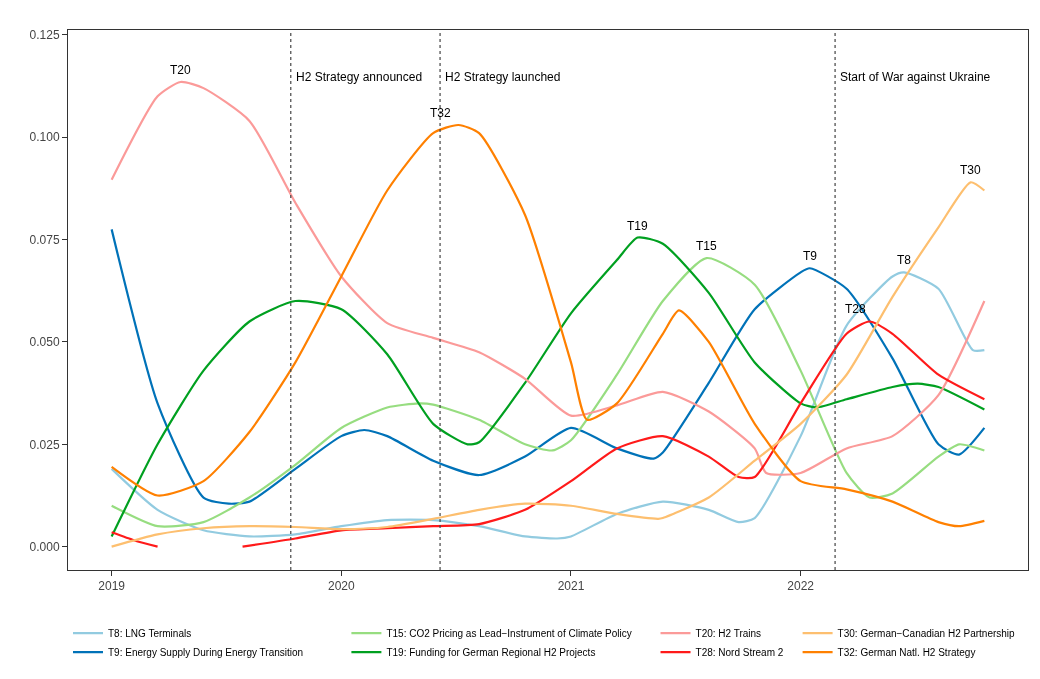 The image size is (1040, 679). Describe the element at coordinates (970, 170) in the screenshot. I see `annotation: T30` at that location.